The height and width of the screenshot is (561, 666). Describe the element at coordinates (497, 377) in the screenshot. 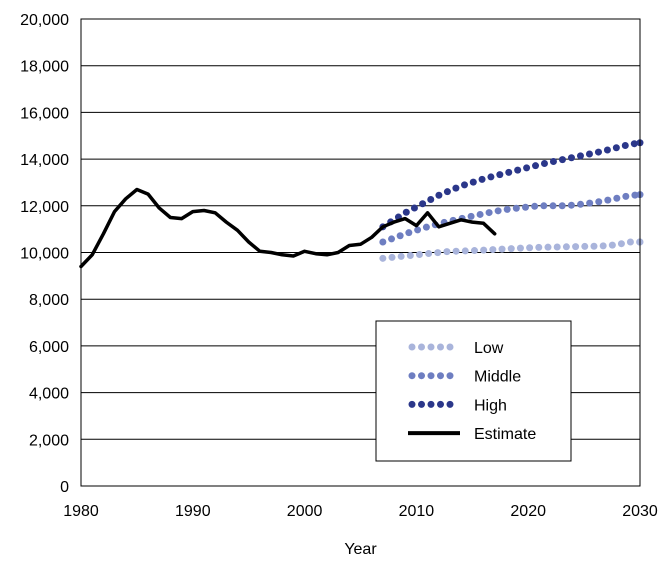

I see `legend-label: Middle` at that location.